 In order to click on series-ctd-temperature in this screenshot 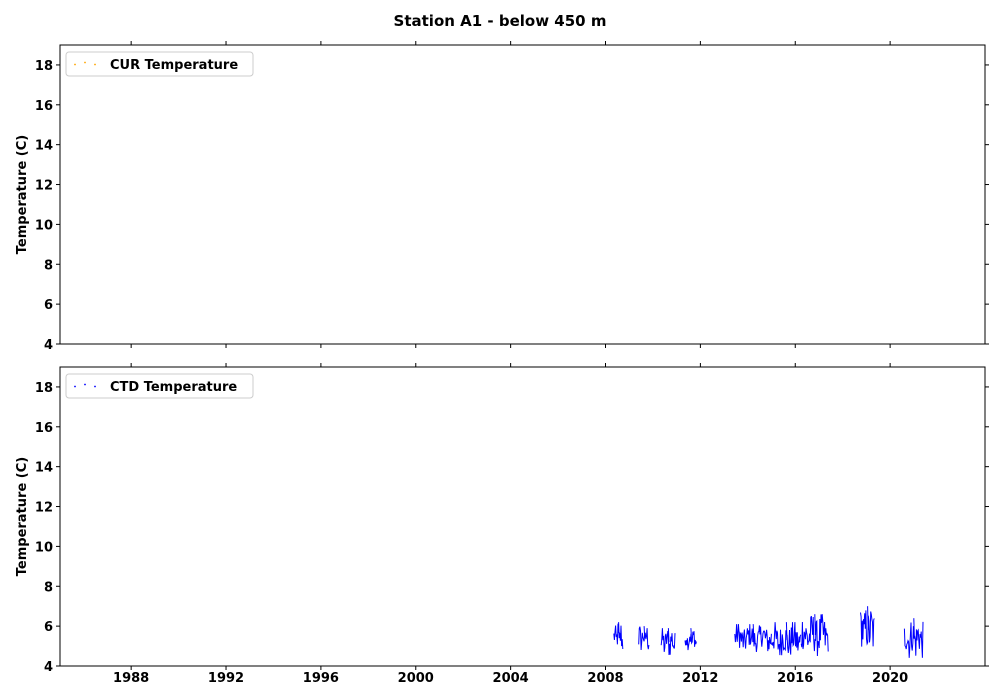, I will do `click(768, 632)`.